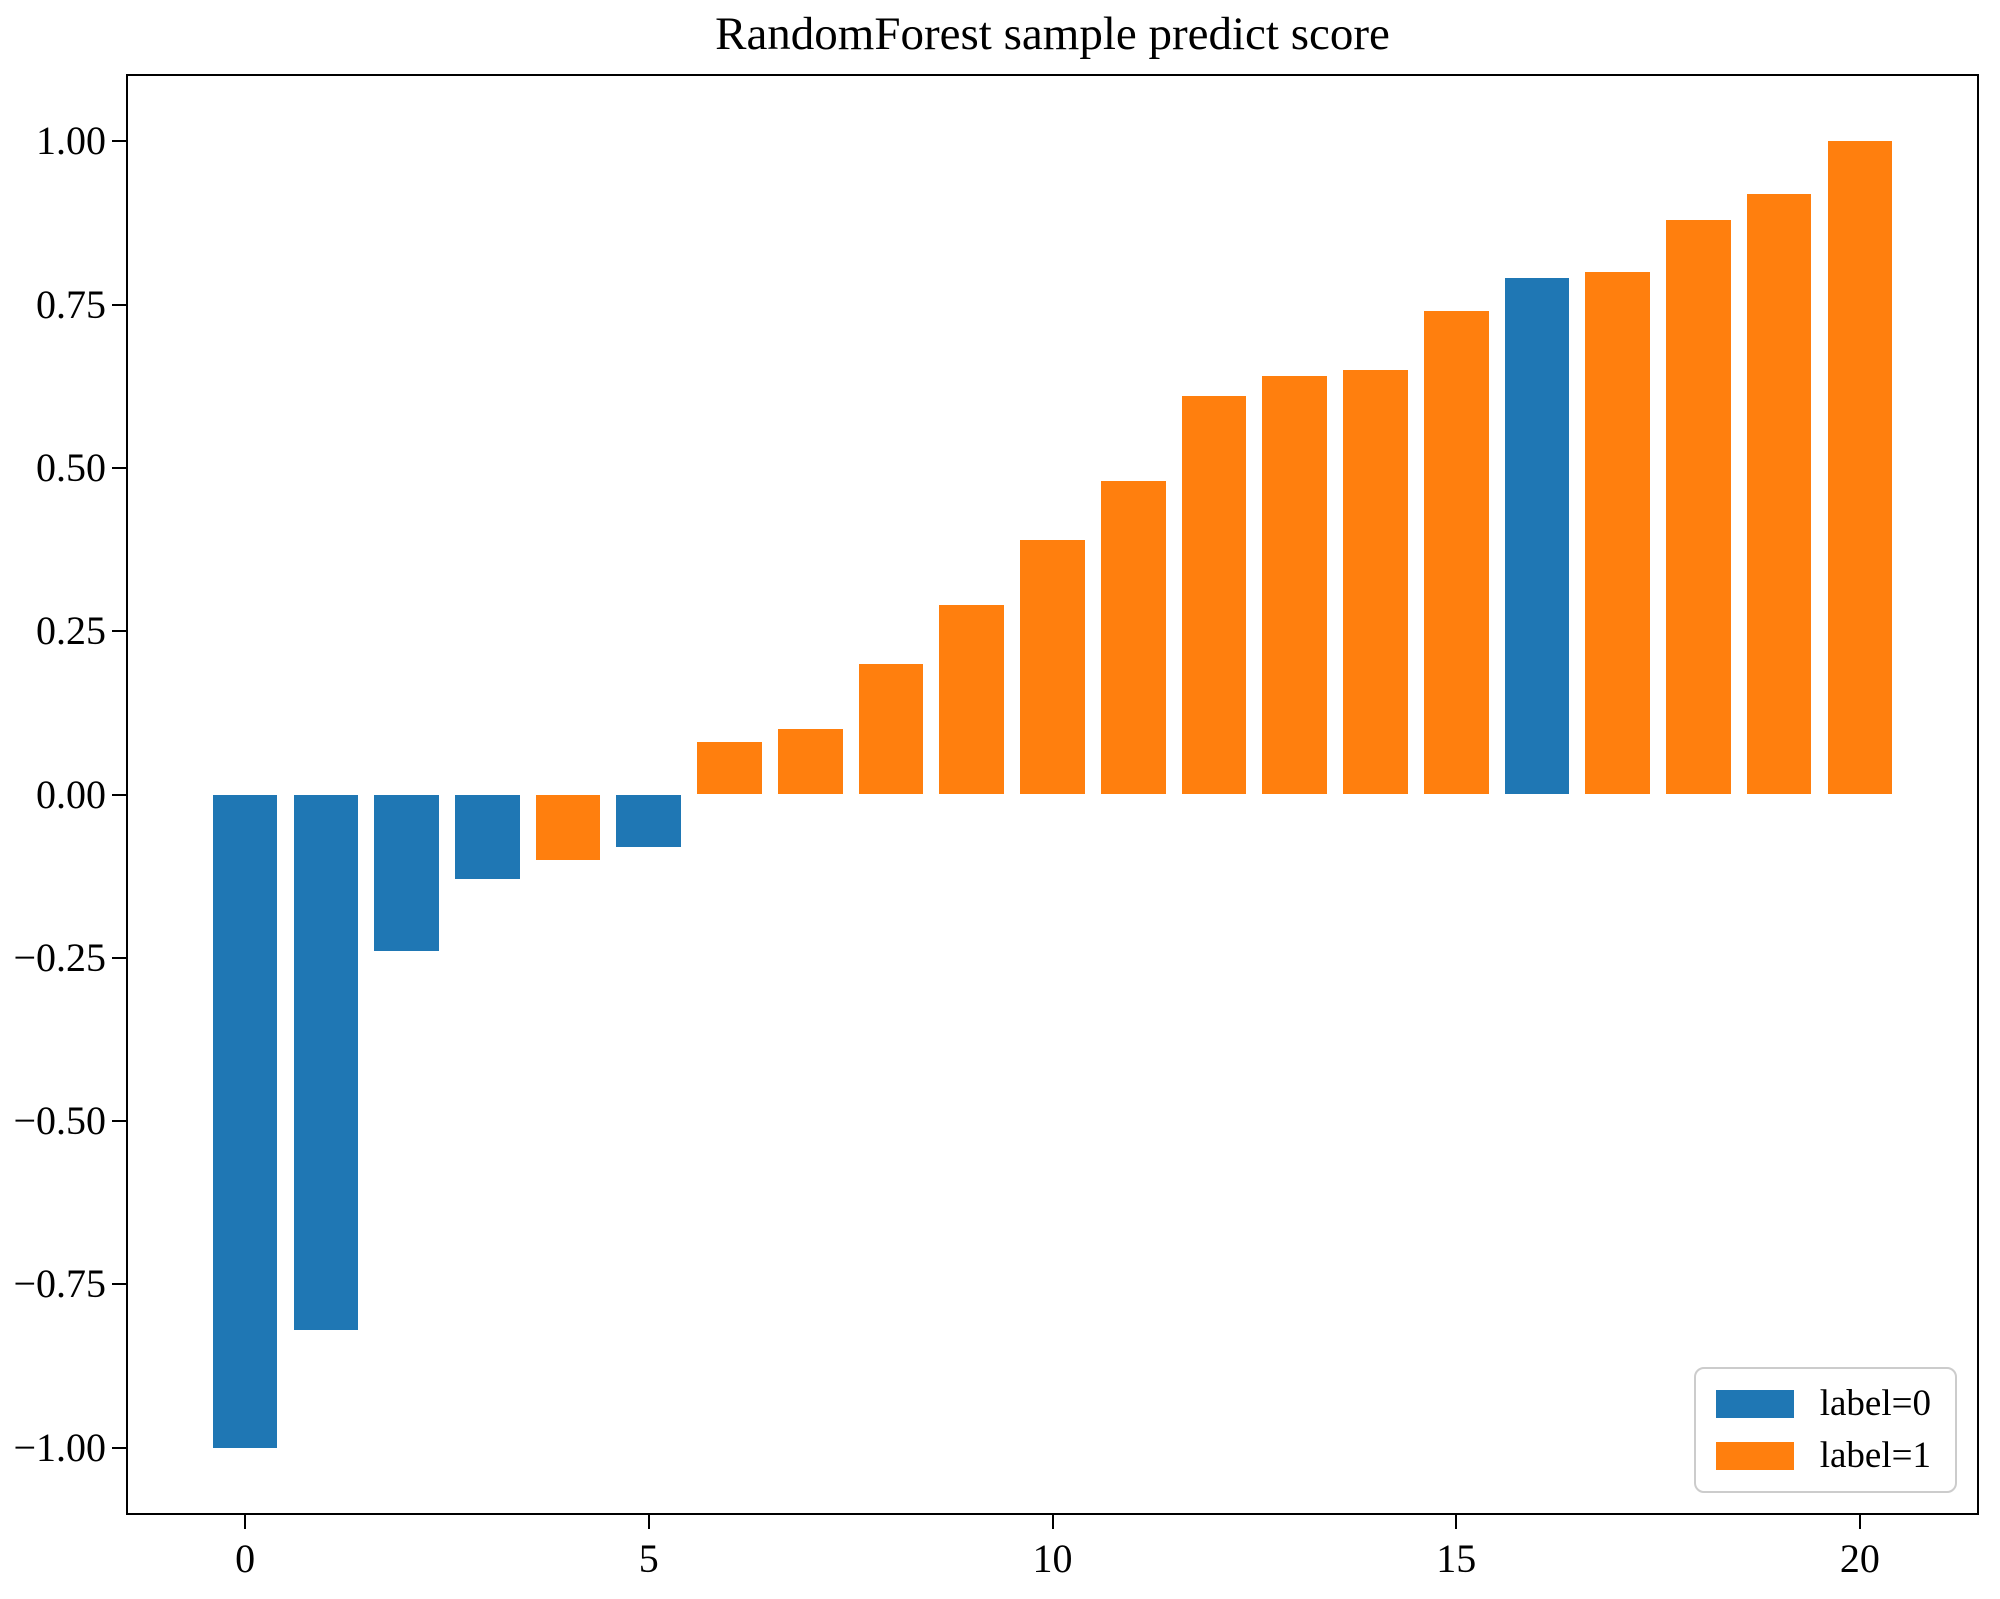 The width and height of the screenshot is (2000, 1599). I want to click on legend-entry: label=0, so click(1823, 1403).